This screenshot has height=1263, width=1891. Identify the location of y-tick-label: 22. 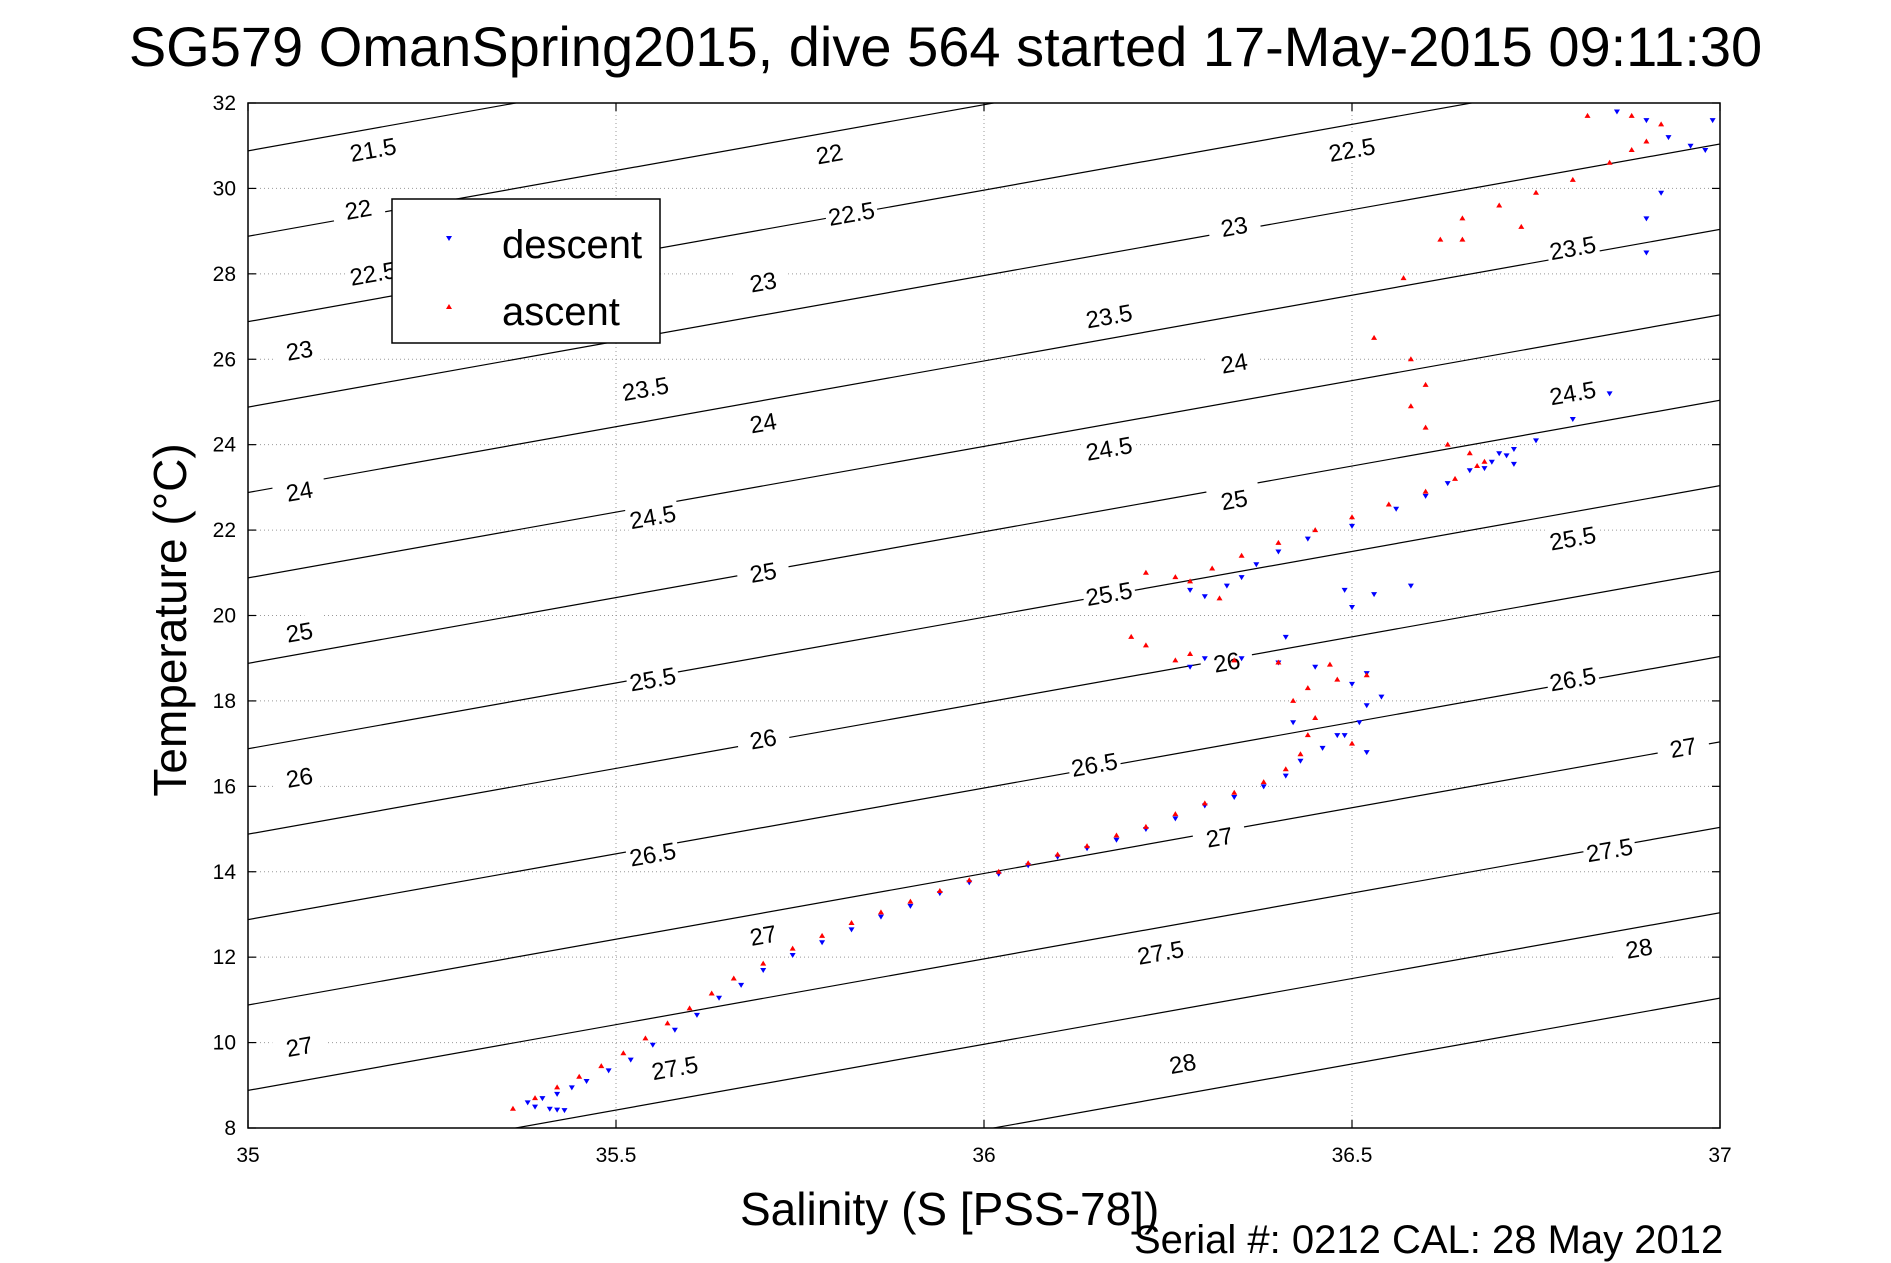
(224, 530).